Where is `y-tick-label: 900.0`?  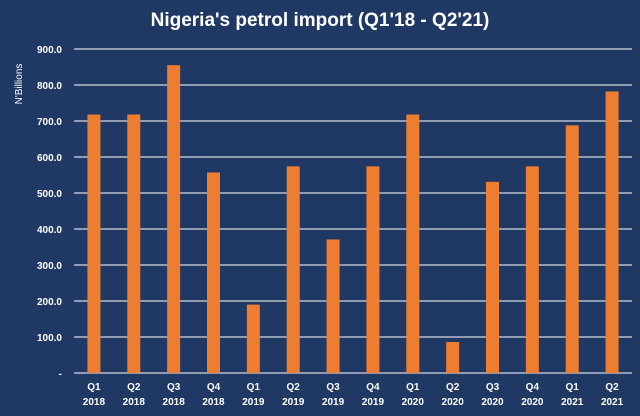 y-tick-label: 900.0 is located at coordinates (49, 50).